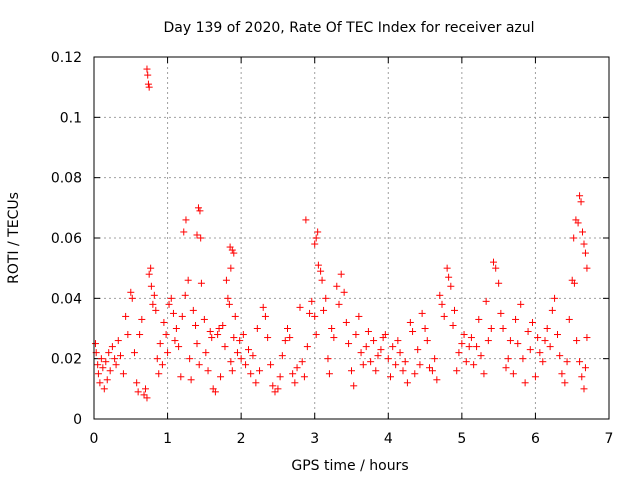 The image size is (640, 480). Describe the element at coordinates (66, 299) in the screenshot. I see `y-tick-label: 0.04` at that location.